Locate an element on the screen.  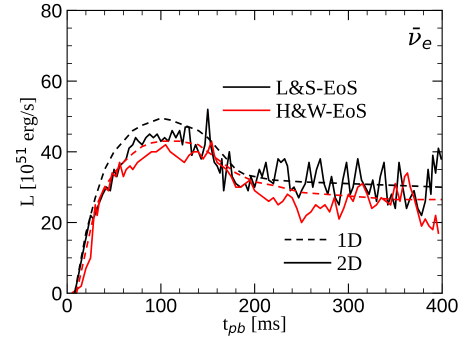
legend-label: L&S-EoS is located at coordinates (316, 87).